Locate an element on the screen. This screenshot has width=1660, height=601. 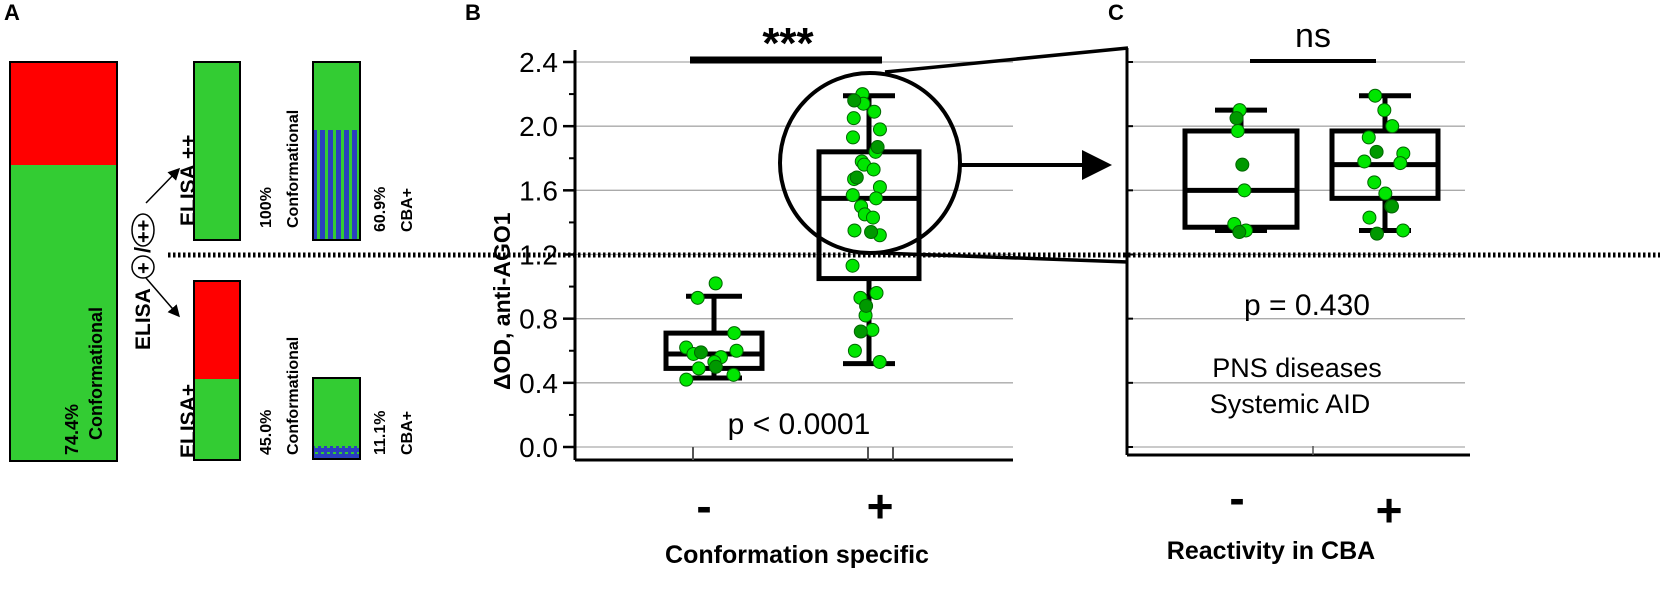
box-iqr is located at coordinates (1241, 179).